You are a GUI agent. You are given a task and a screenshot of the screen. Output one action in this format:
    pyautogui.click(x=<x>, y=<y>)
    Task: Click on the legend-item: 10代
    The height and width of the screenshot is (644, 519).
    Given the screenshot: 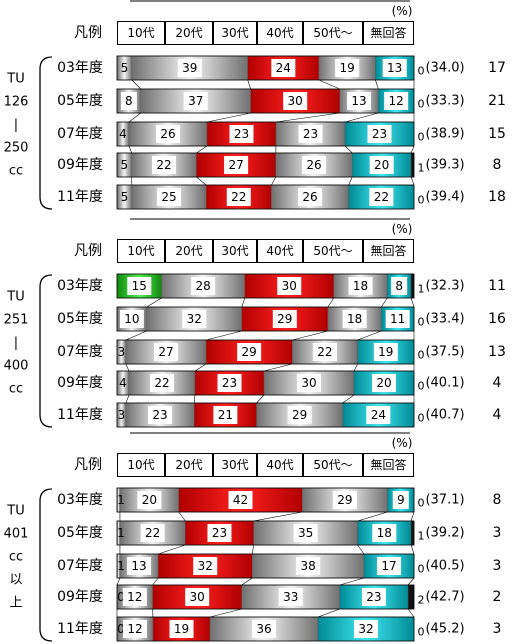 What is the action you would take?
    pyautogui.click(x=140, y=33)
    